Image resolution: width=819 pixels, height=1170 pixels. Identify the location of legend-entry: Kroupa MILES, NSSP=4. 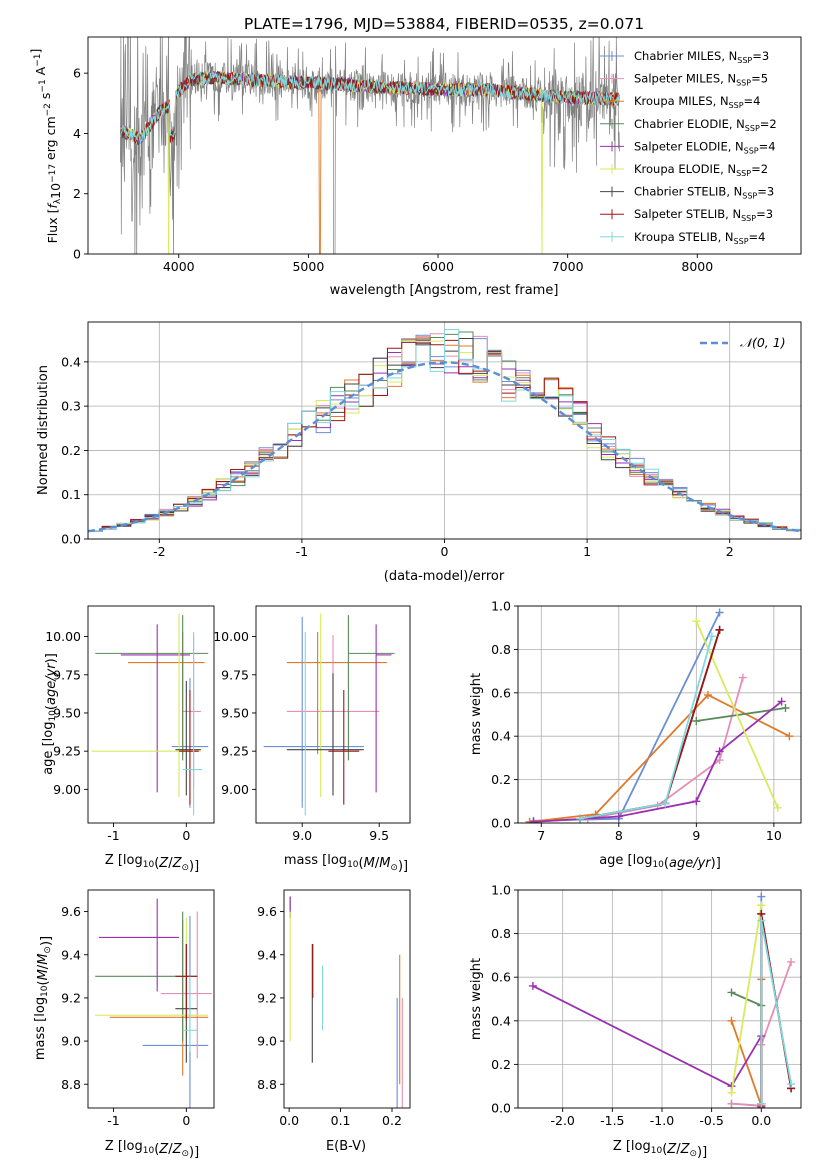
(697, 102).